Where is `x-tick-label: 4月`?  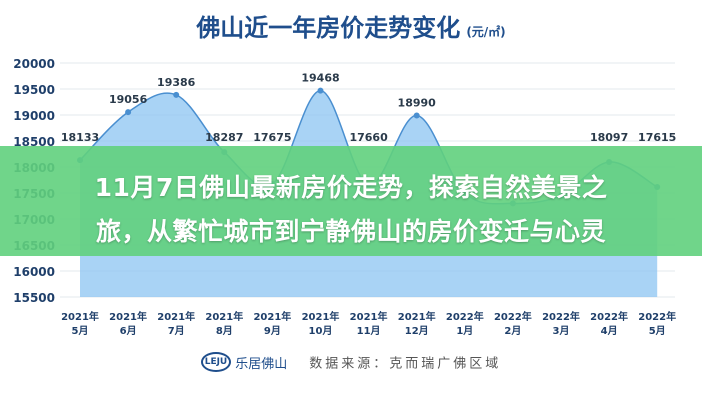 x-tick-label: 4月 is located at coordinates (609, 331).